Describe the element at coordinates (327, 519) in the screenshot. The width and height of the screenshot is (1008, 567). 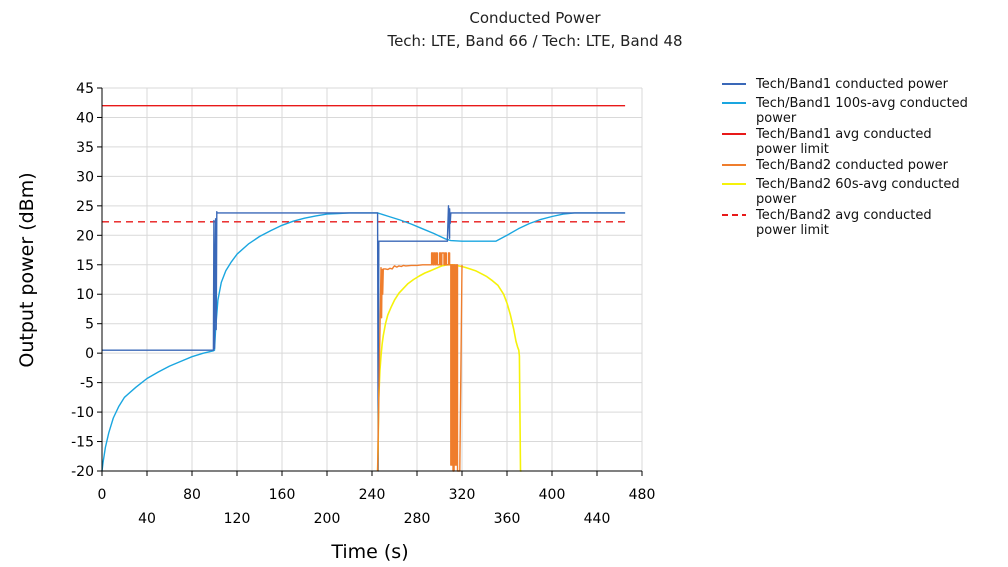
I see `x-tick-label: 200` at that location.